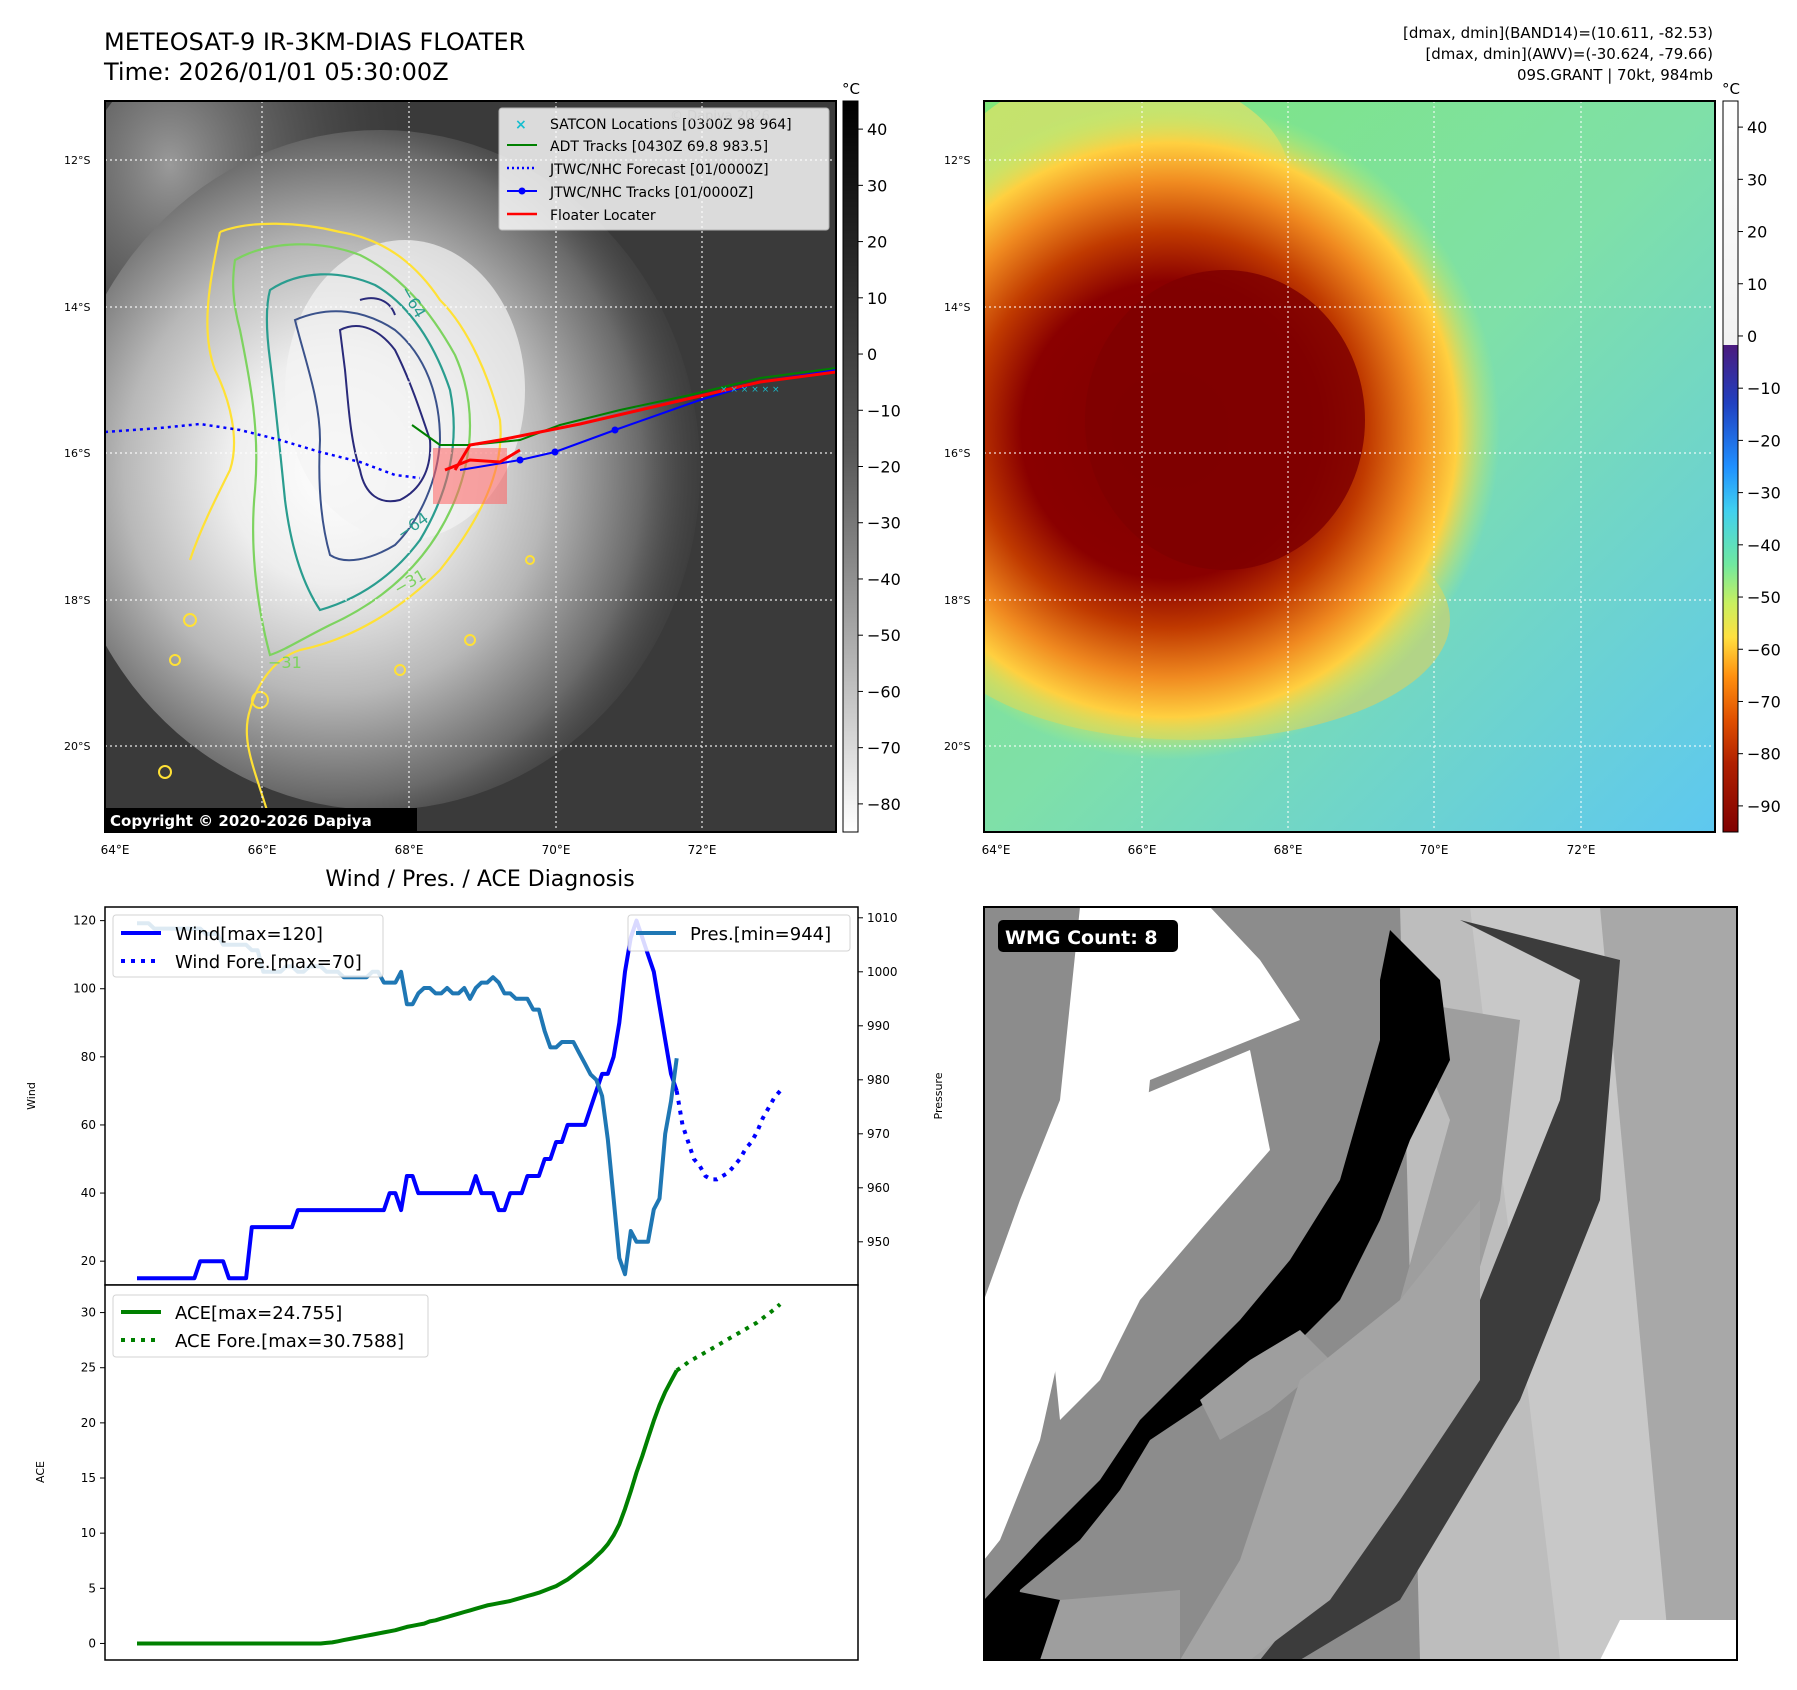  What do you see at coordinates (938, 1095) in the screenshot?
I see `pressure-axis-label: Pressure` at bounding box center [938, 1095].